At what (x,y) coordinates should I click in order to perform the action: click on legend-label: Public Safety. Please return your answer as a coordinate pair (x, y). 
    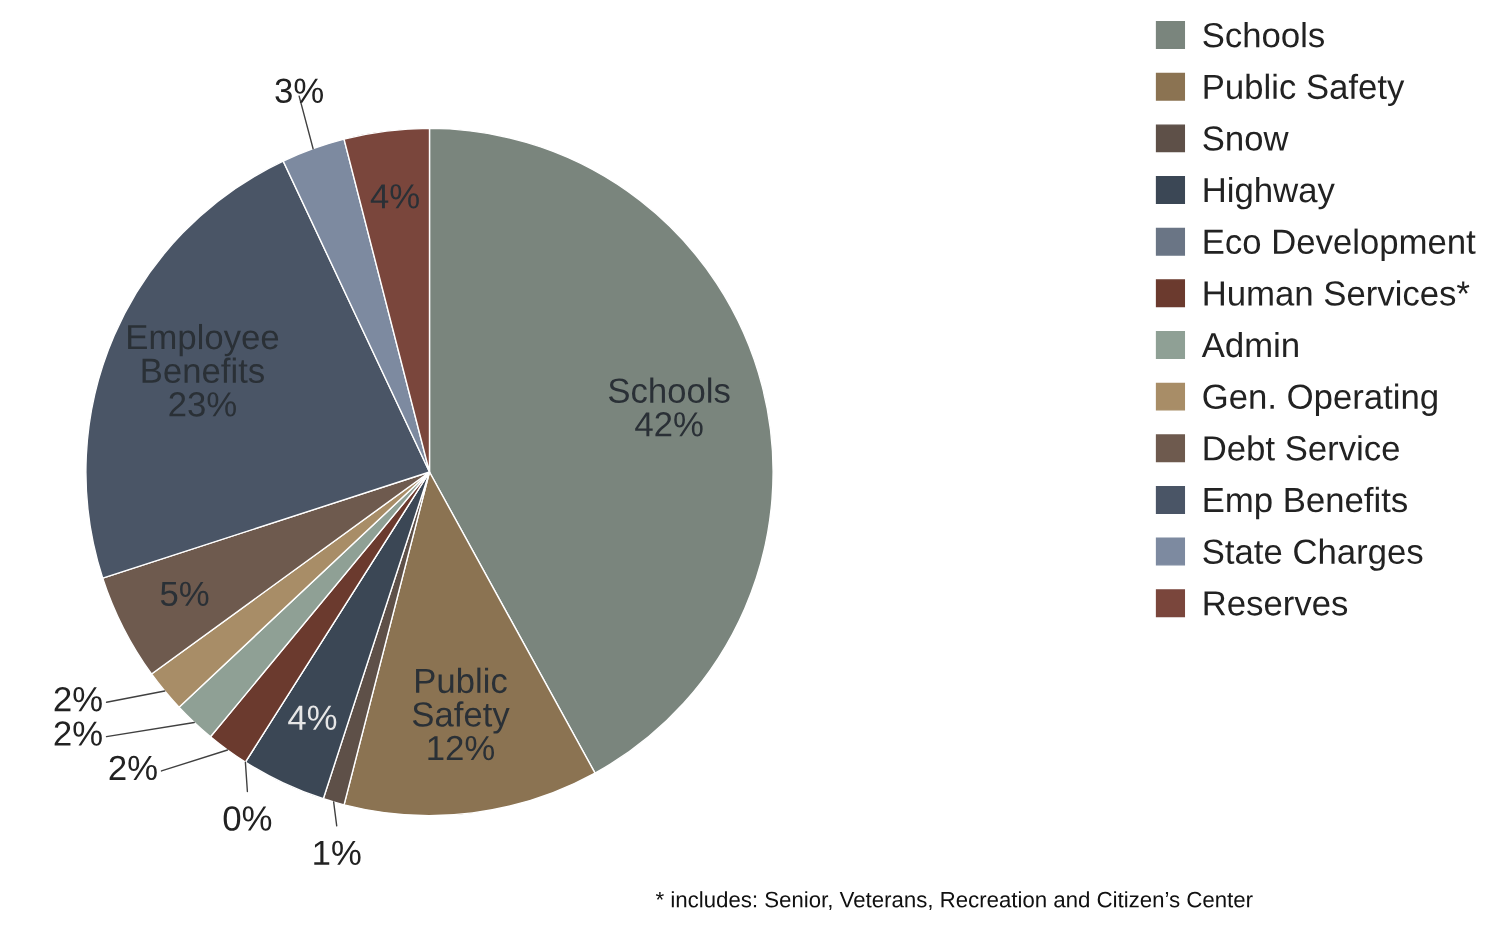
    Looking at the image, I should click on (1304, 90).